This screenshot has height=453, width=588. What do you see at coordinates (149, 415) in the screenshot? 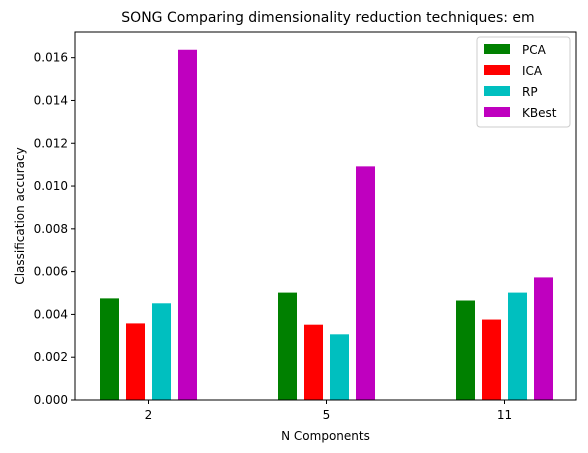
I see `x-tick-label: 2` at bounding box center [149, 415].